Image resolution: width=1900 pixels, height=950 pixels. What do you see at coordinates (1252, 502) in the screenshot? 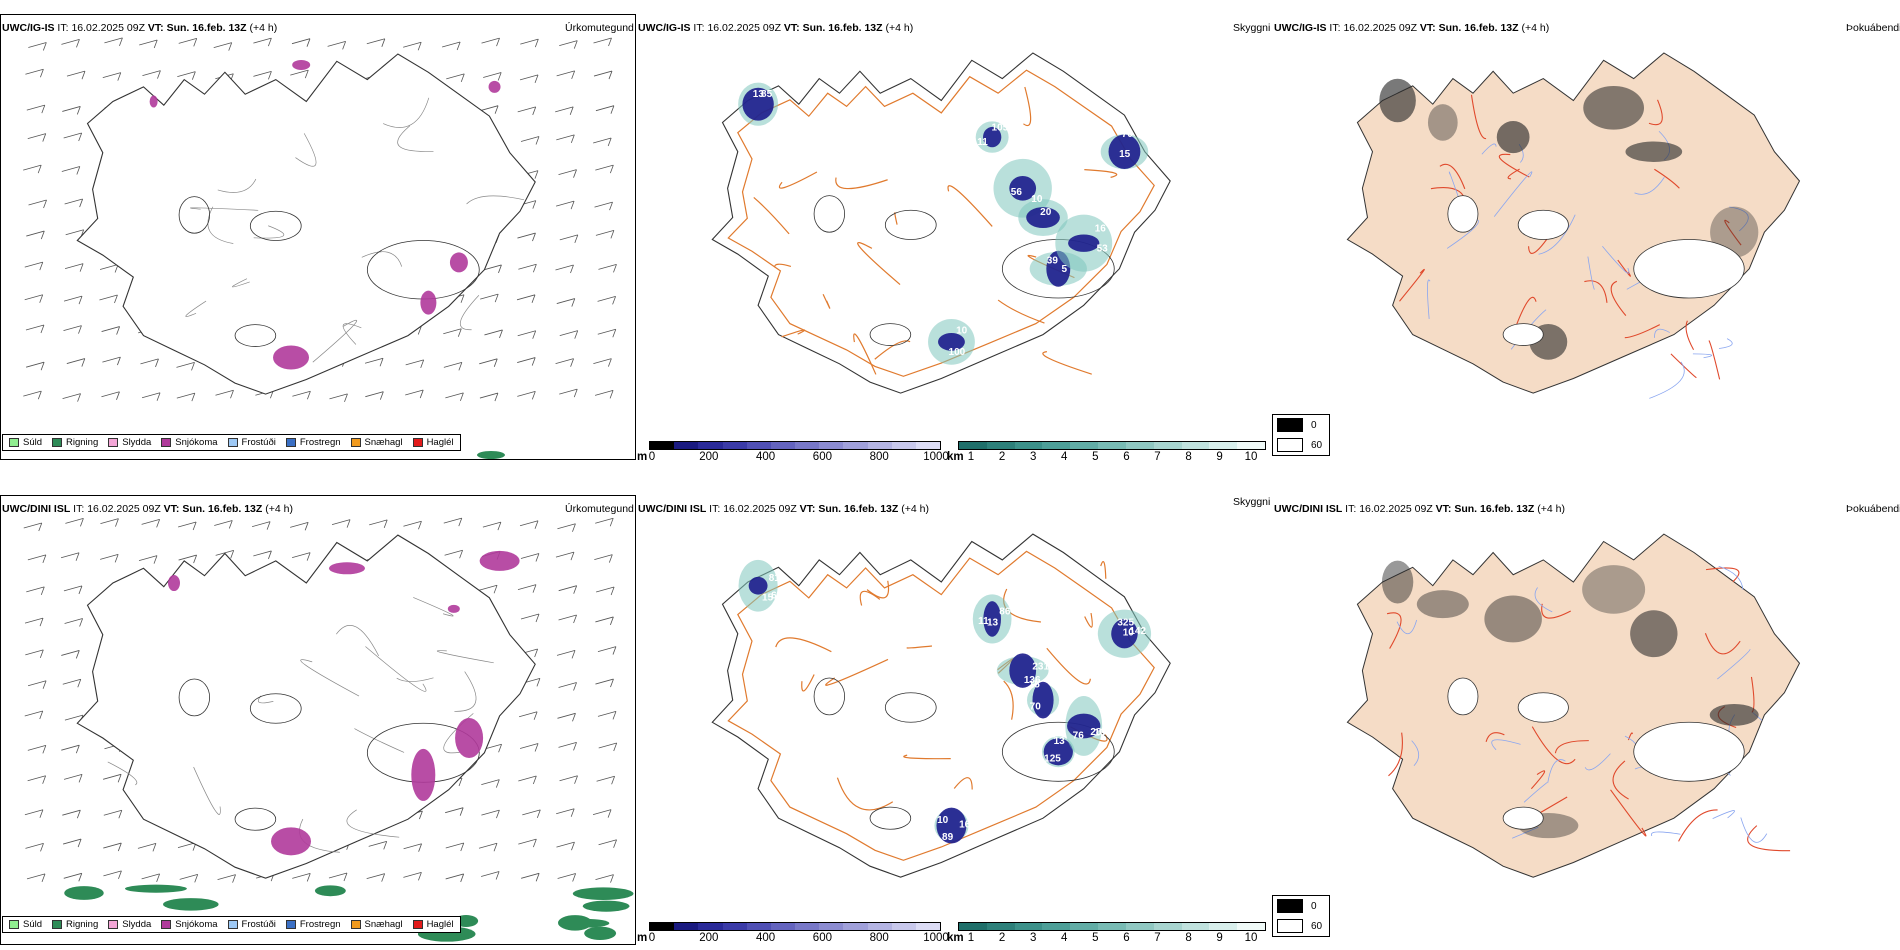
I see `visibility-title-bottom: Skyggni` at bounding box center [1252, 502].